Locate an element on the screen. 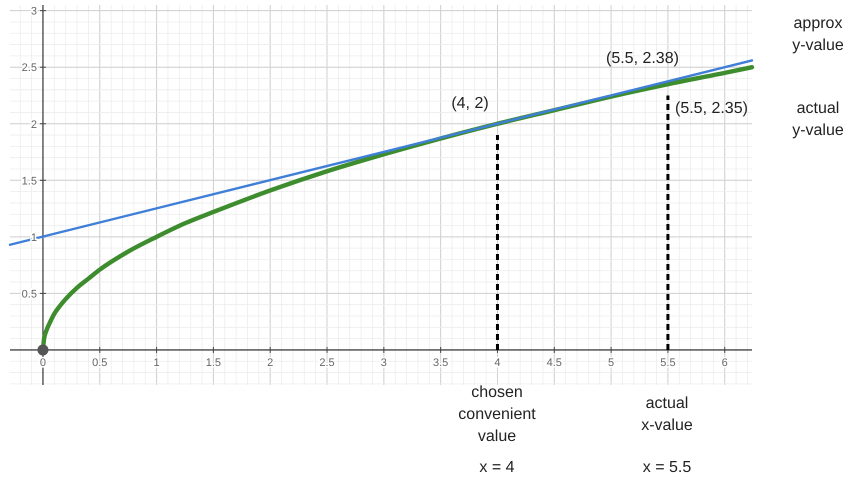  x-tick-label: 5.5 is located at coordinates (668, 362).